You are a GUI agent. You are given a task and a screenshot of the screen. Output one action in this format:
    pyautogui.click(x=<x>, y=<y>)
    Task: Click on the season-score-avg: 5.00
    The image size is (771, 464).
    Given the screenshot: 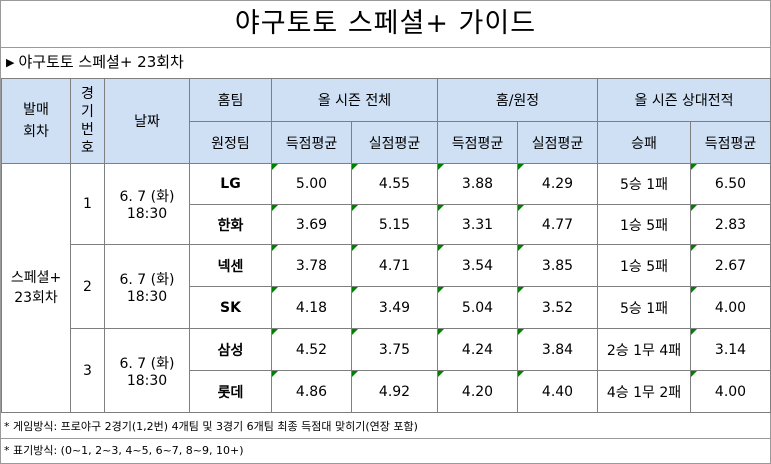 What is the action you would take?
    pyautogui.click(x=311, y=184)
    